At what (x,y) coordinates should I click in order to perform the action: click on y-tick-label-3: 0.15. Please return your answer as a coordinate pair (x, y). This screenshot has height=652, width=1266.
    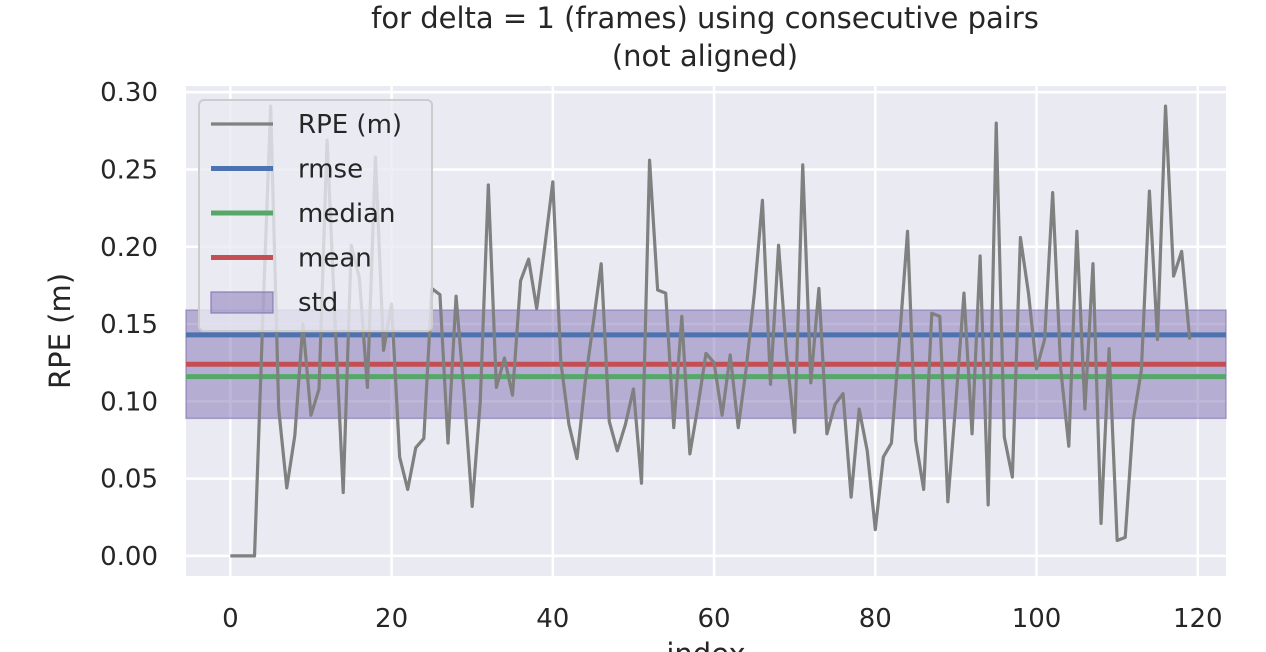
    Looking at the image, I should click on (129, 325).